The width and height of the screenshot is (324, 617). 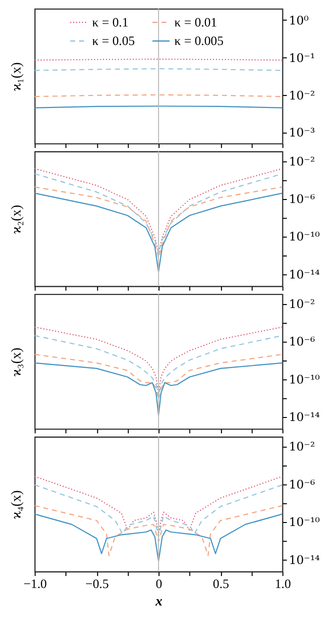 I want to click on y-tick-label: 10⁻³, so click(x=302, y=133).